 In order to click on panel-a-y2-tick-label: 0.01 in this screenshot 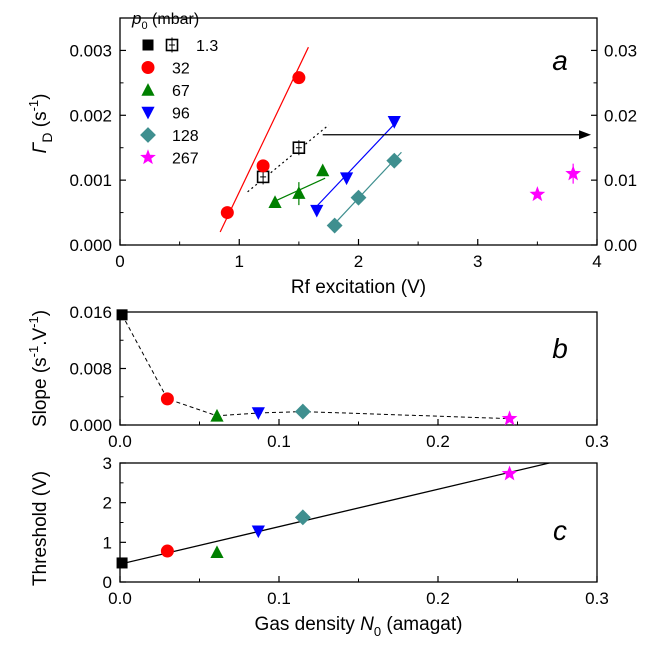, I will do `click(620, 180)`.